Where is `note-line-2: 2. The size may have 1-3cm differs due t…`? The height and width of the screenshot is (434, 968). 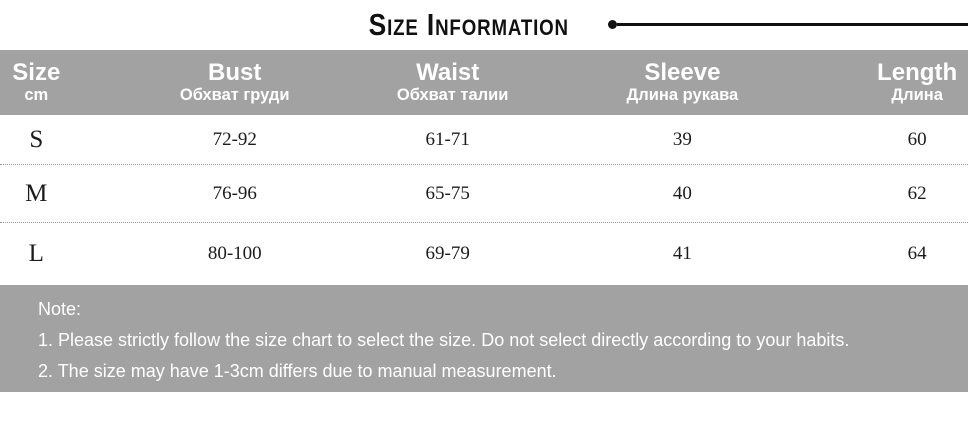 note-line-2: 2. The size may have 1-3cm differs due t… is located at coordinates (297, 371).